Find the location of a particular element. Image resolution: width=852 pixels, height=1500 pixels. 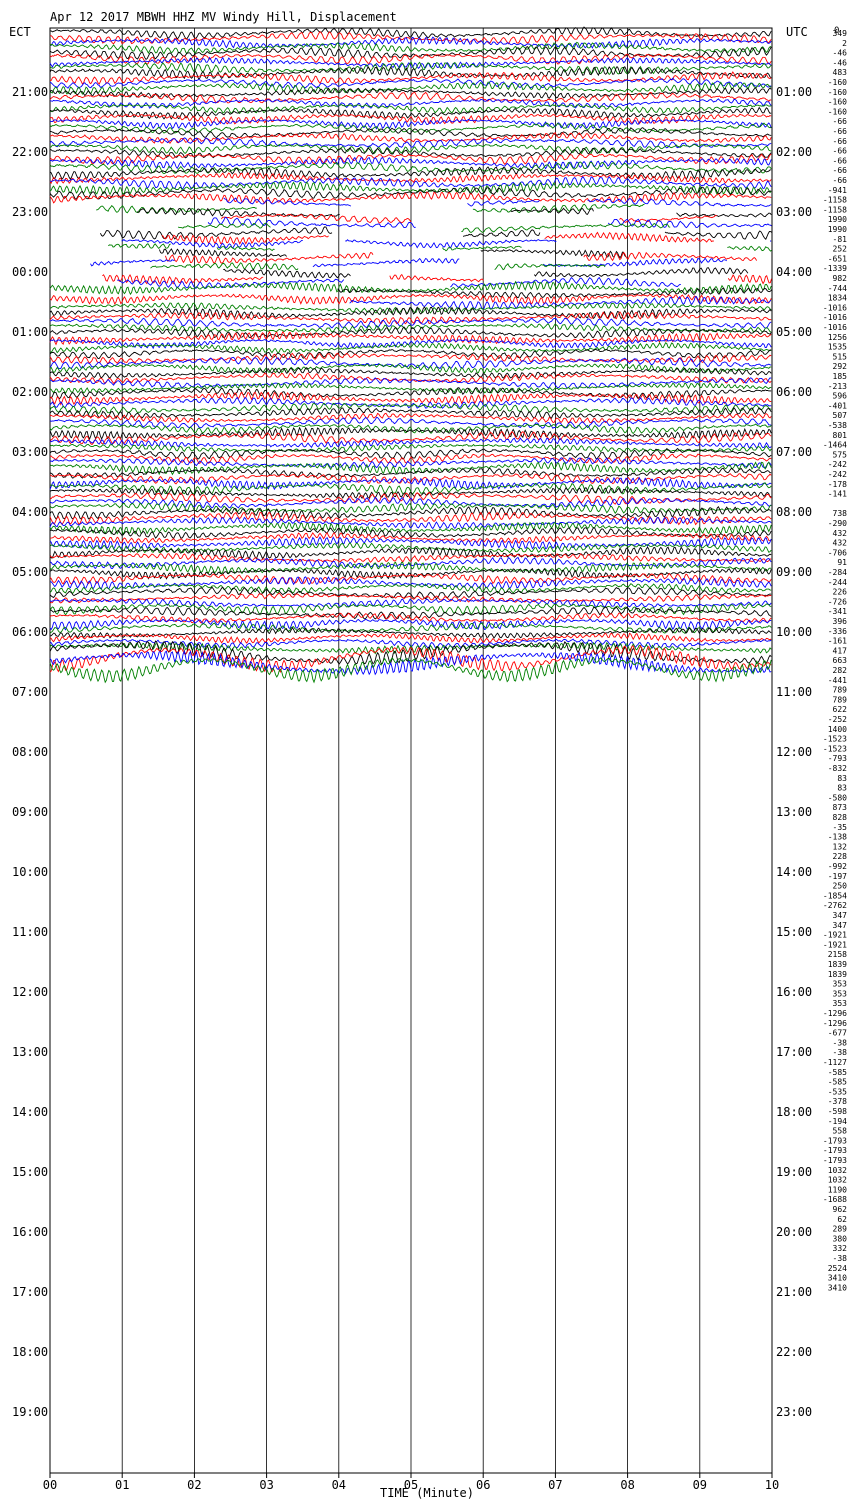

trace-offset: 91 is located at coordinates (842, 562).